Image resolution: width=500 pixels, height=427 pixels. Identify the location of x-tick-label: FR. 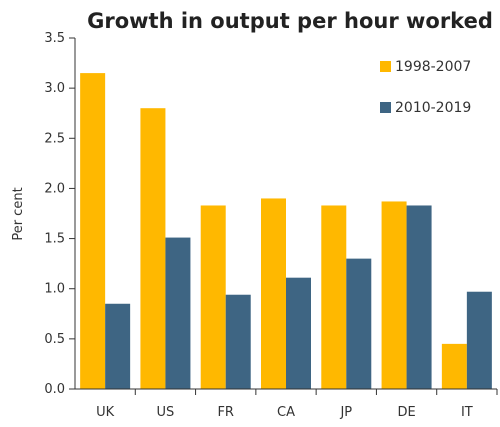
(225, 412).